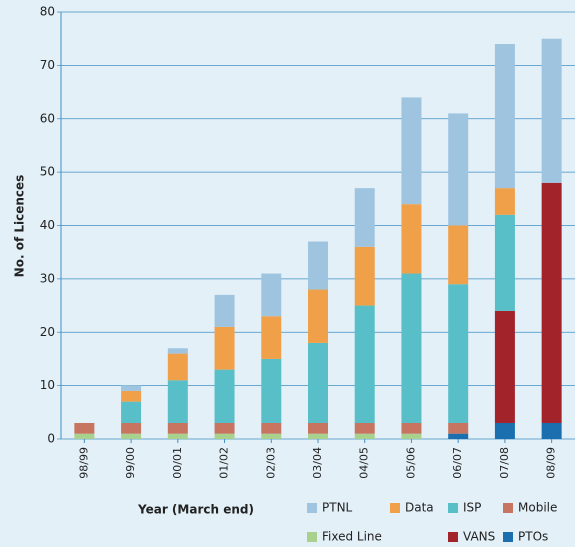  Describe the element at coordinates (504, 463) in the screenshot. I see `x-tick-label: 07/08` at that location.